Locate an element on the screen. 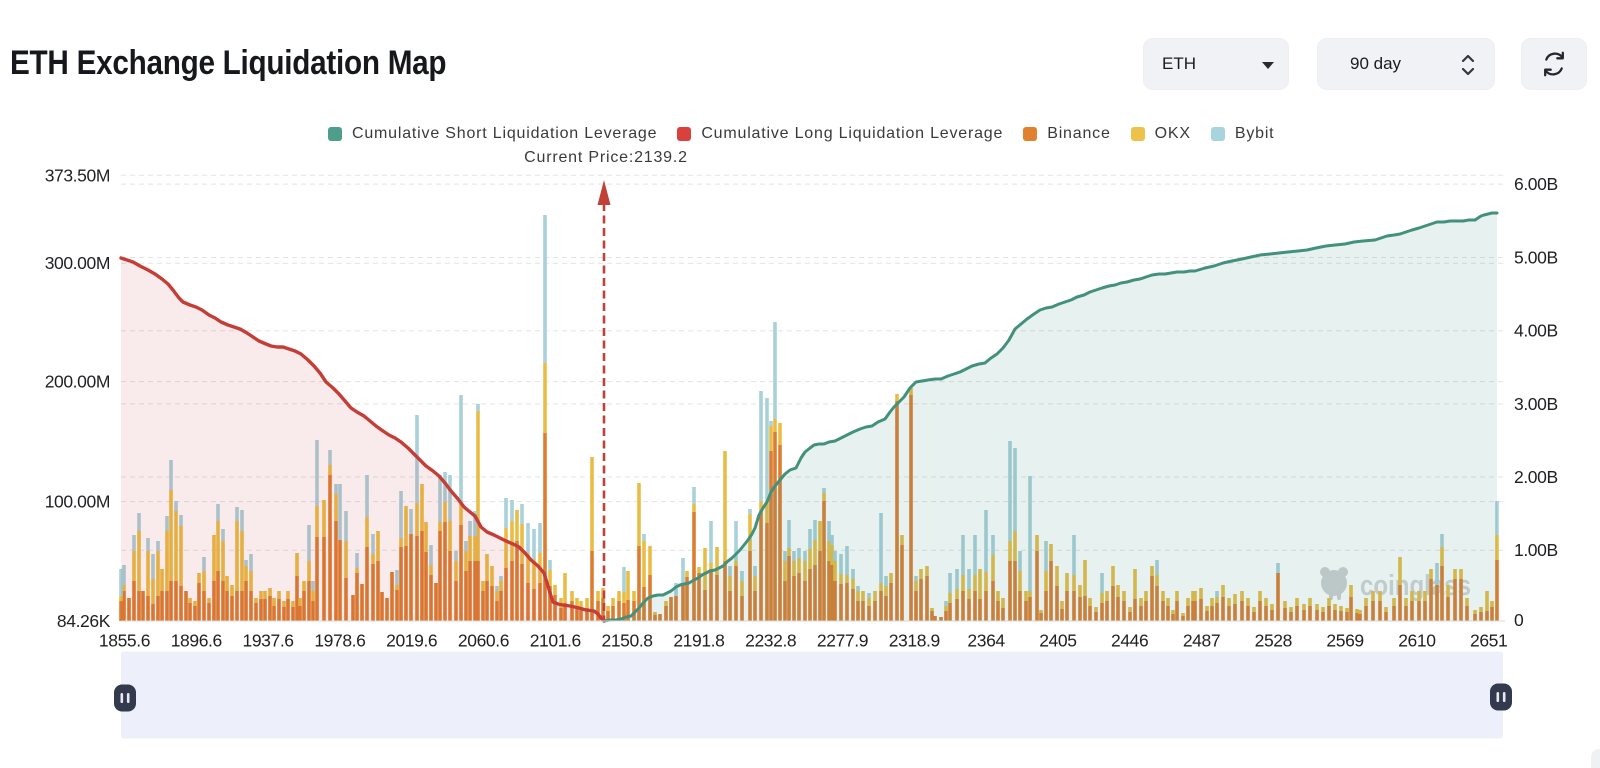 This screenshot has width=1600, height=768. svg-text: 373.50M is located at coordinates (77, 175).